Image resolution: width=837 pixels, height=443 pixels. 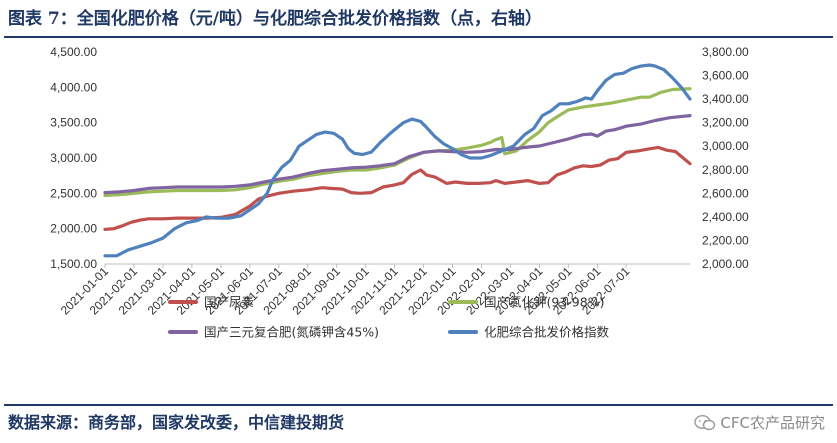 What do you see at coordinates (725, 99) in the screenshot?
I see `right-y-tick-label: 3,400.00` at bounding box center [725, 99].